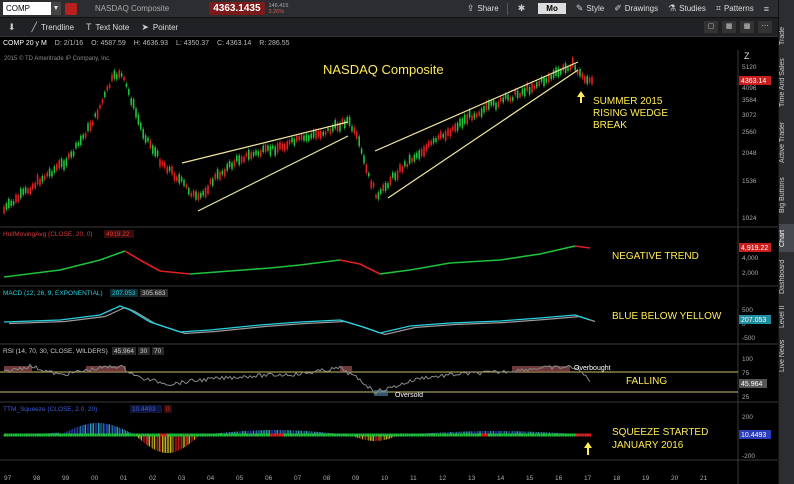  What do you see at coordinates (786, 238) in the screenshot?
I see `side-tab-chart: Chart` at bounding box center [786, 238].